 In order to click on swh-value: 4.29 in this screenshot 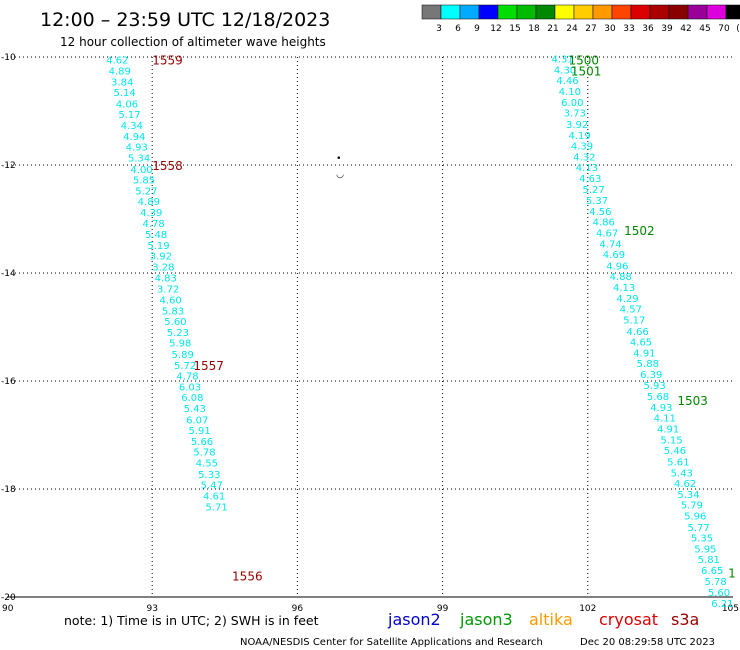, I will do `click(627, 299)`.